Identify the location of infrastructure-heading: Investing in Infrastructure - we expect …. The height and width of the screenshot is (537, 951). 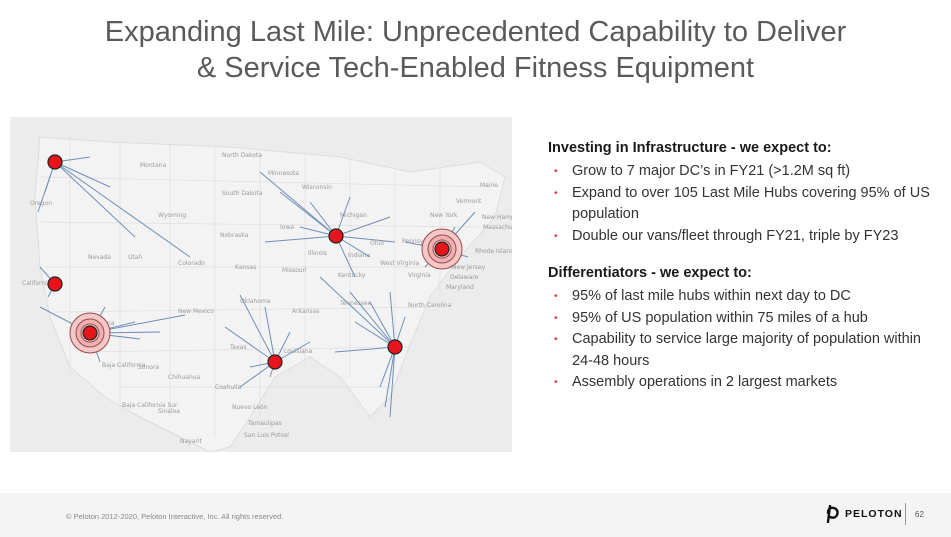
(690, 148).